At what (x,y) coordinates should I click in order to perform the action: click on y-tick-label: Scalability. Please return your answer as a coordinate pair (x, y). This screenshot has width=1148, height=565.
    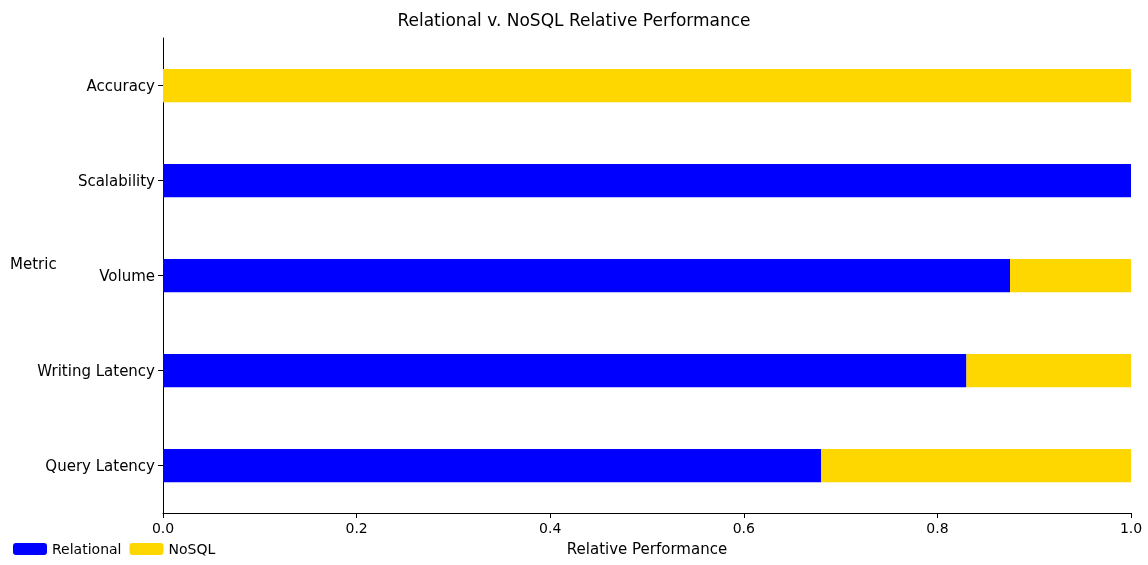
    Looking at the image, I should click on (116, 180).